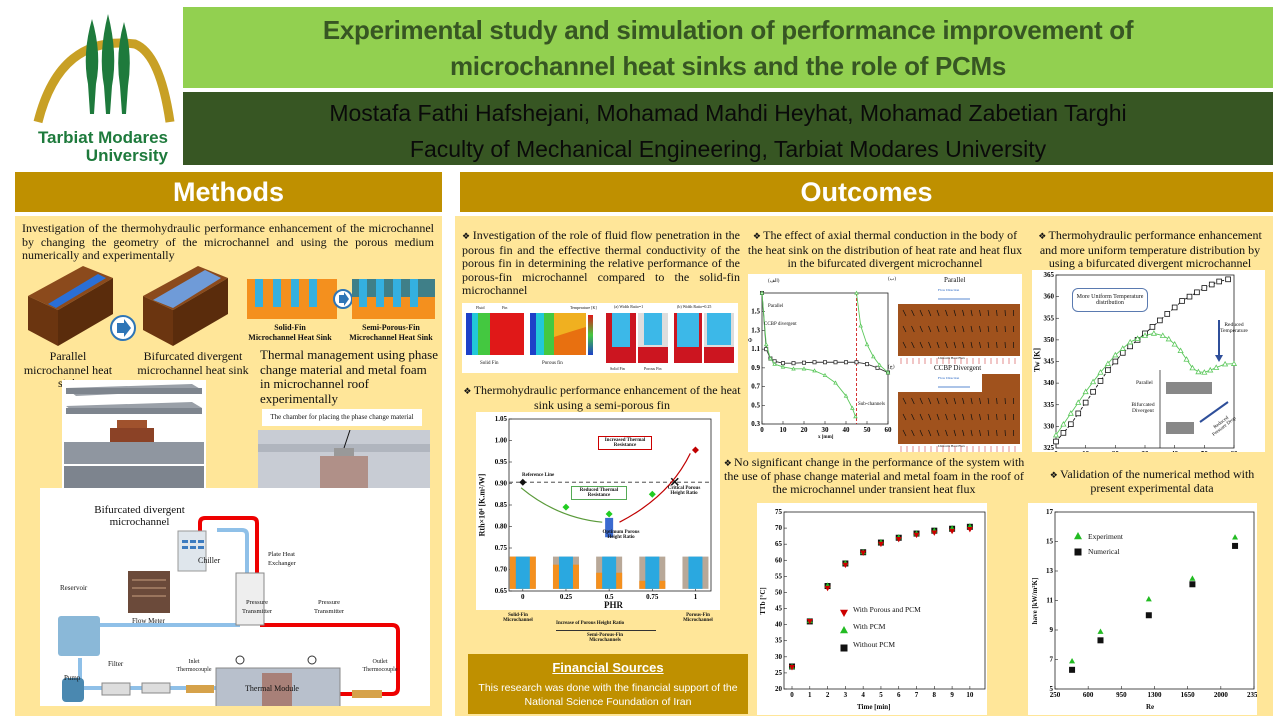  What do you see at coordinates (1050, 542) in the screenshot?
I see `y-tick-label: 15` at bounding box center [1050, 542].